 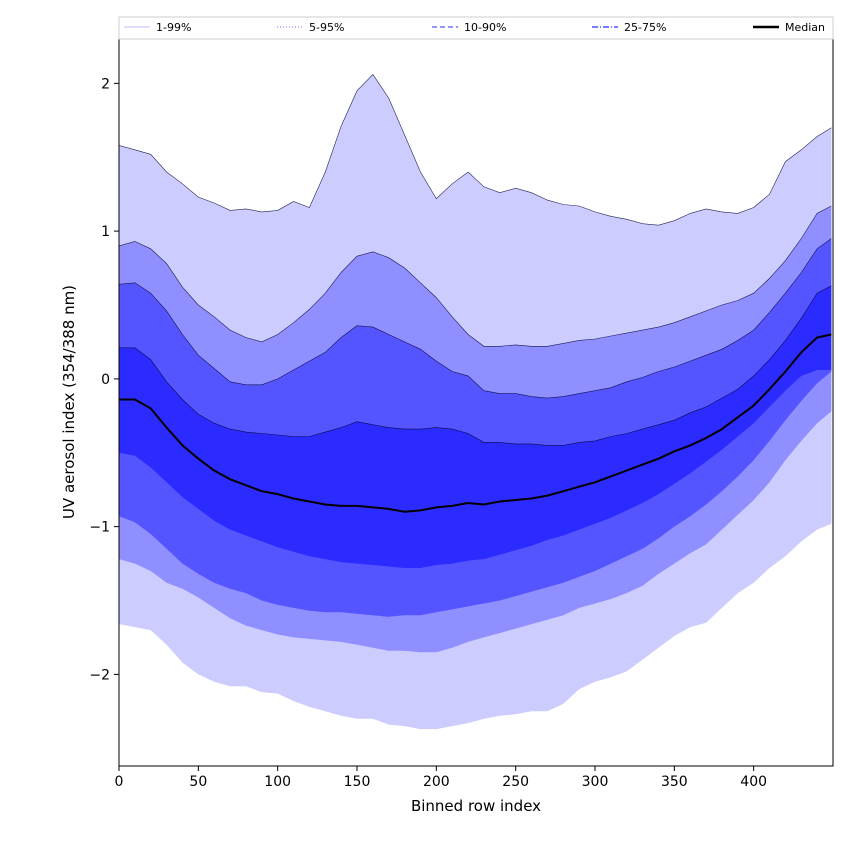 What do you see at coordinates (173, 27) in the screenshot?
I see `legend-label: 1-99%` at bounding box center [173, 27].